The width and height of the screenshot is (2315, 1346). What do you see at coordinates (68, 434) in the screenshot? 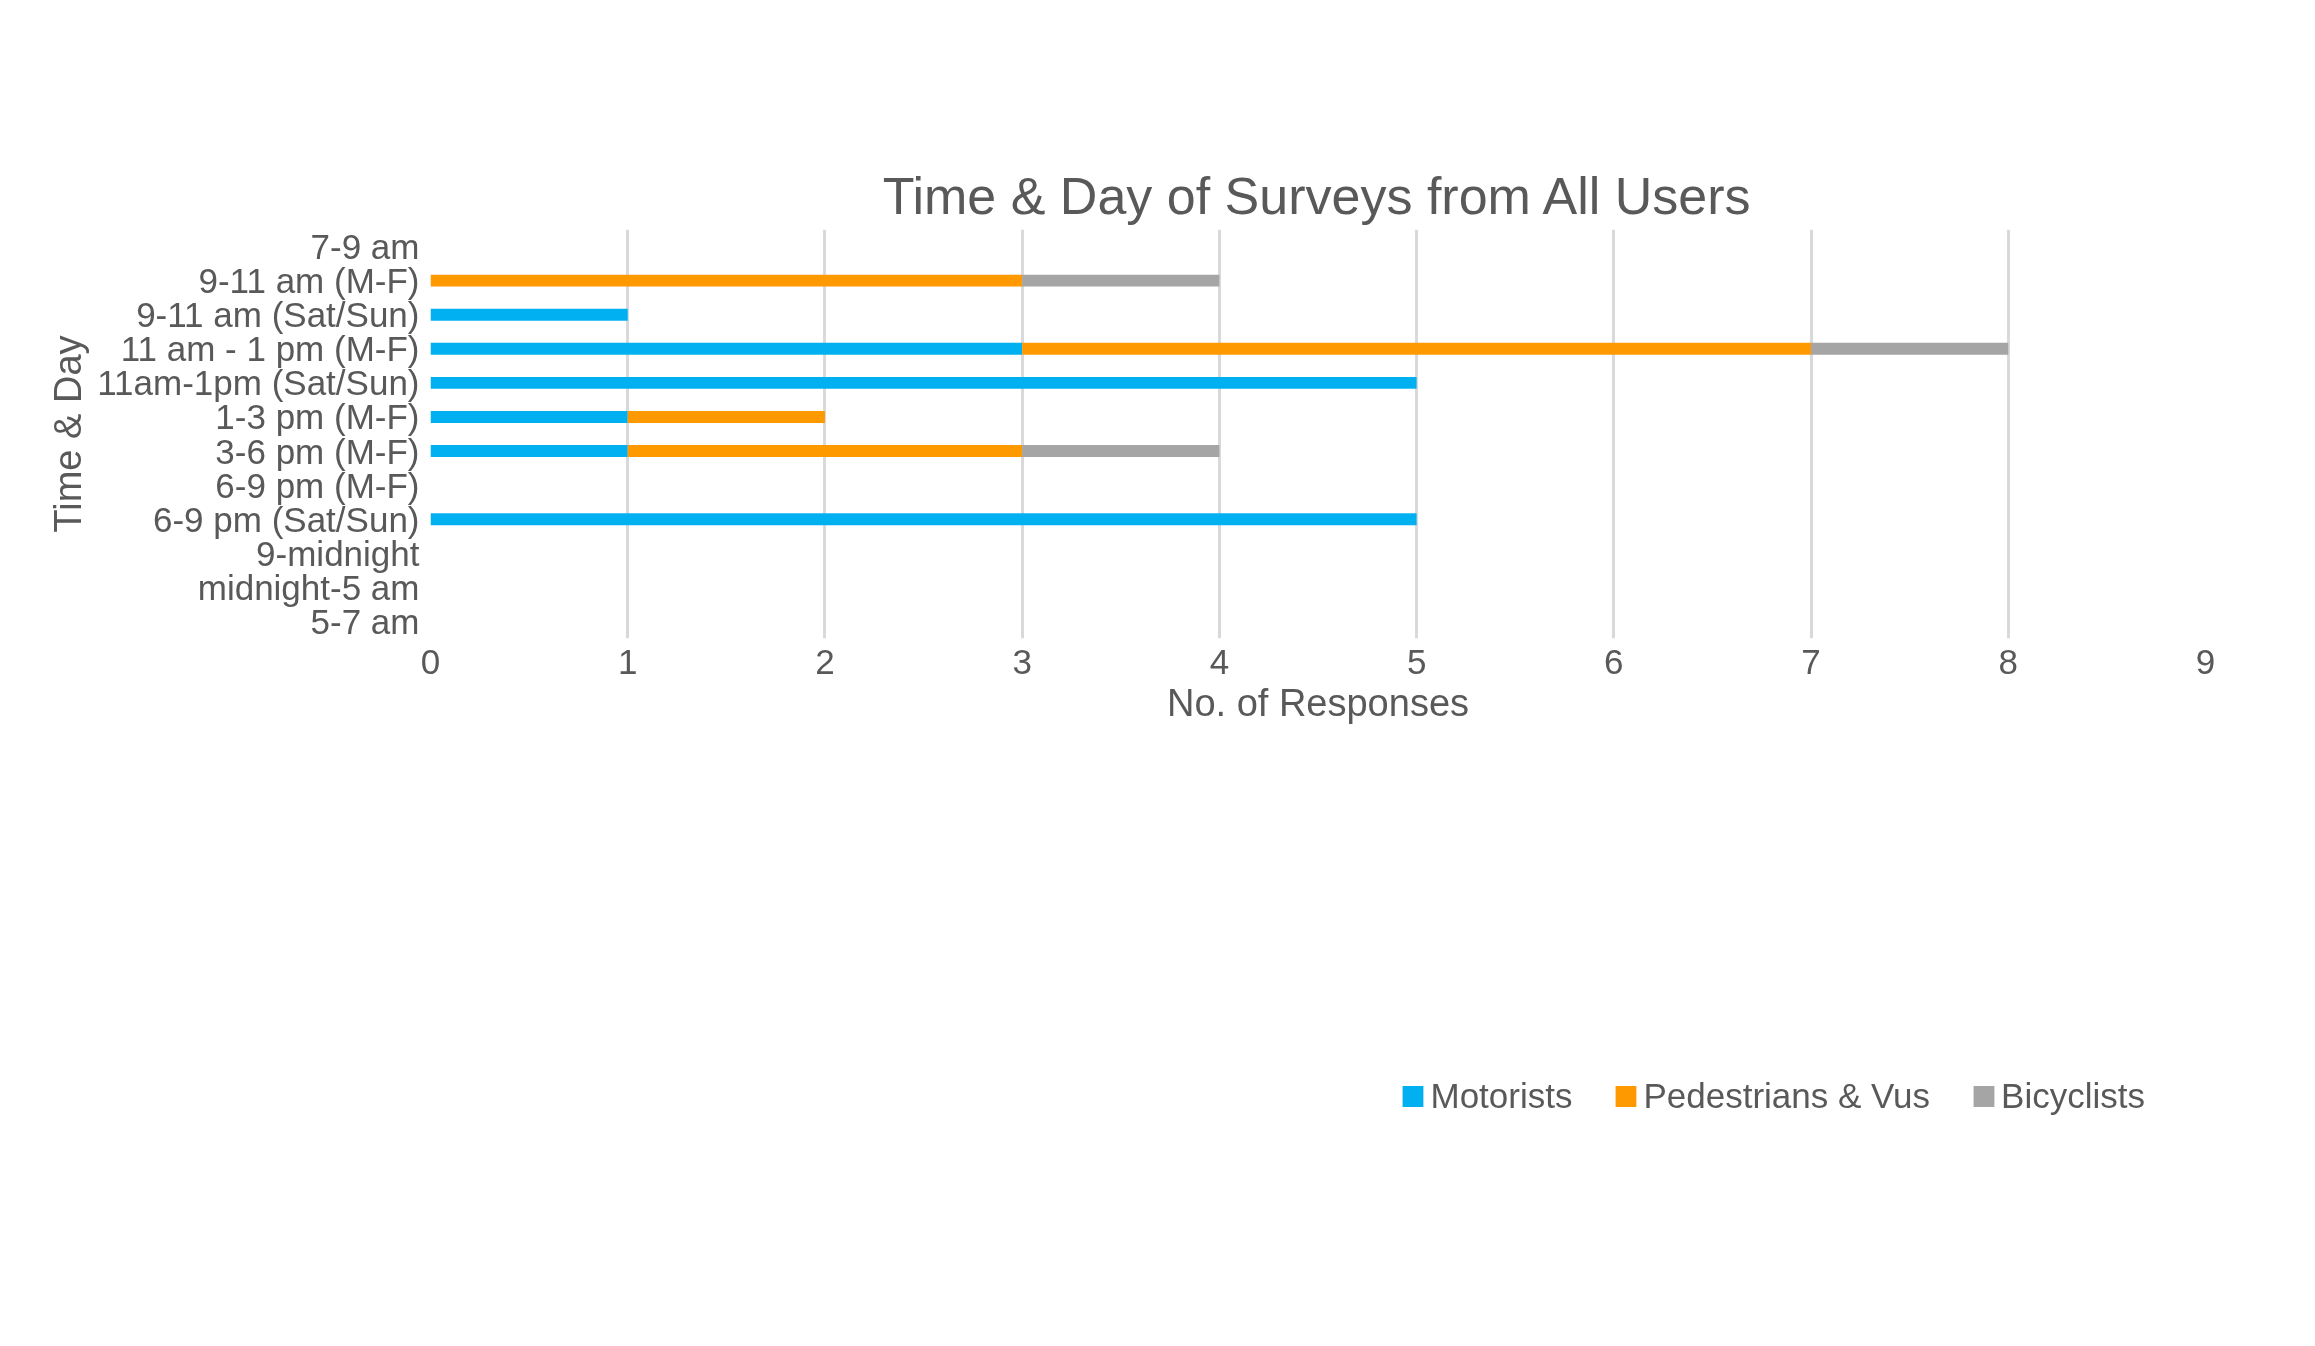
I see `y-axis-title: Time & Day` at bounding box center [68, 434].